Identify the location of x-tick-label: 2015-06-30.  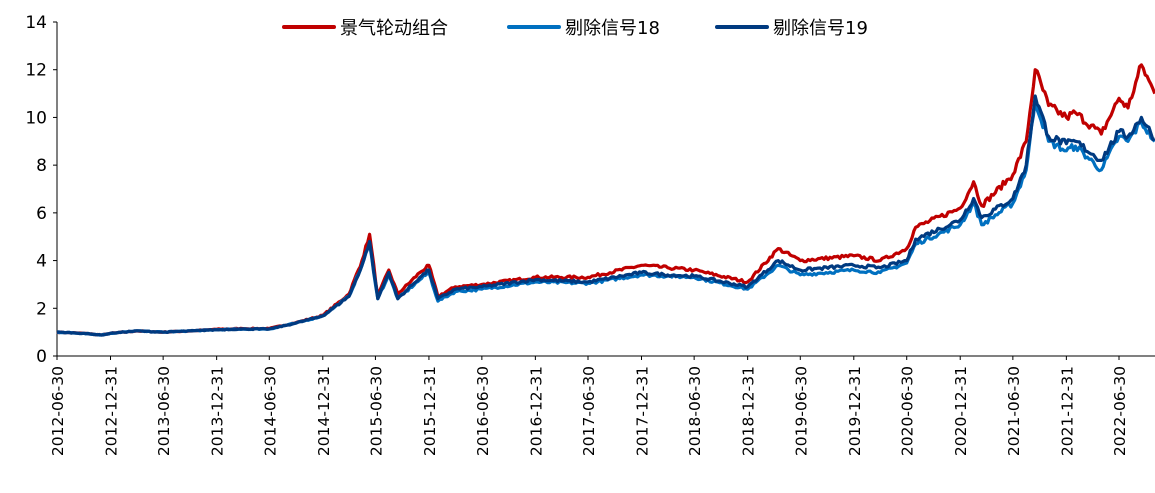
(376, 411).